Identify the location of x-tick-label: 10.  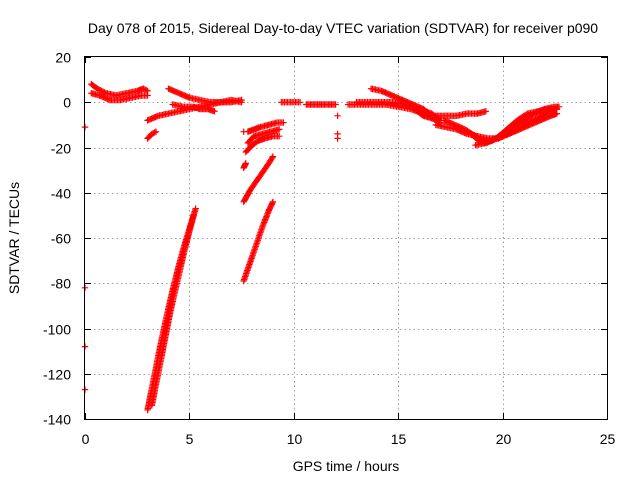
(295, 439).